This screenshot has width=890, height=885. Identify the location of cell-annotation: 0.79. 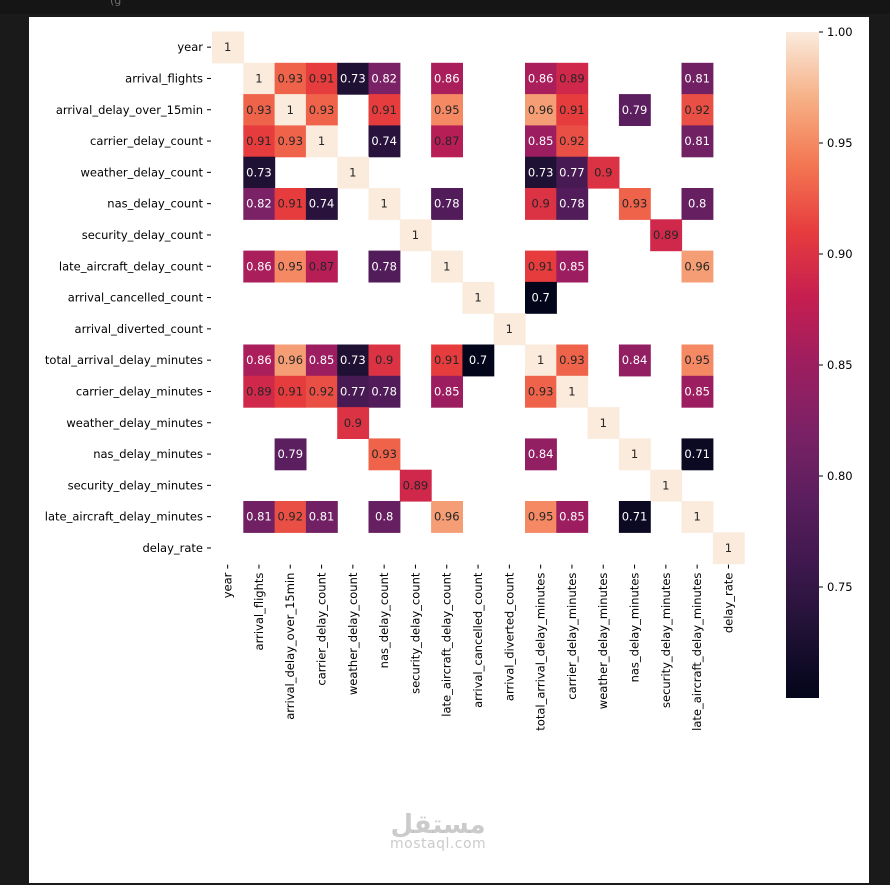
(290, 454).